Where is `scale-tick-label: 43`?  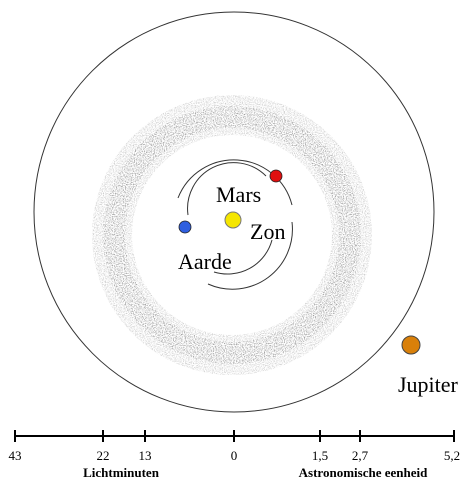
scale-tick-label: 43 is located at coordinates (15, 455).